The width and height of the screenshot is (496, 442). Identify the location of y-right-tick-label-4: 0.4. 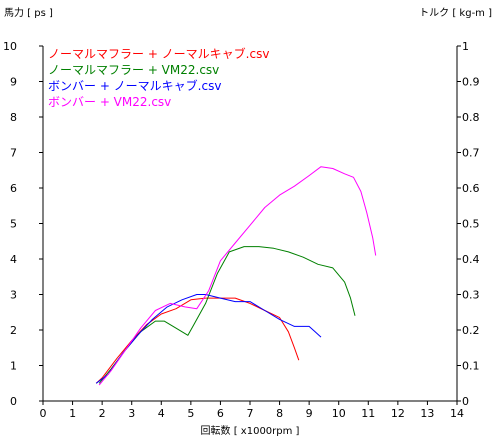
(471, 259).